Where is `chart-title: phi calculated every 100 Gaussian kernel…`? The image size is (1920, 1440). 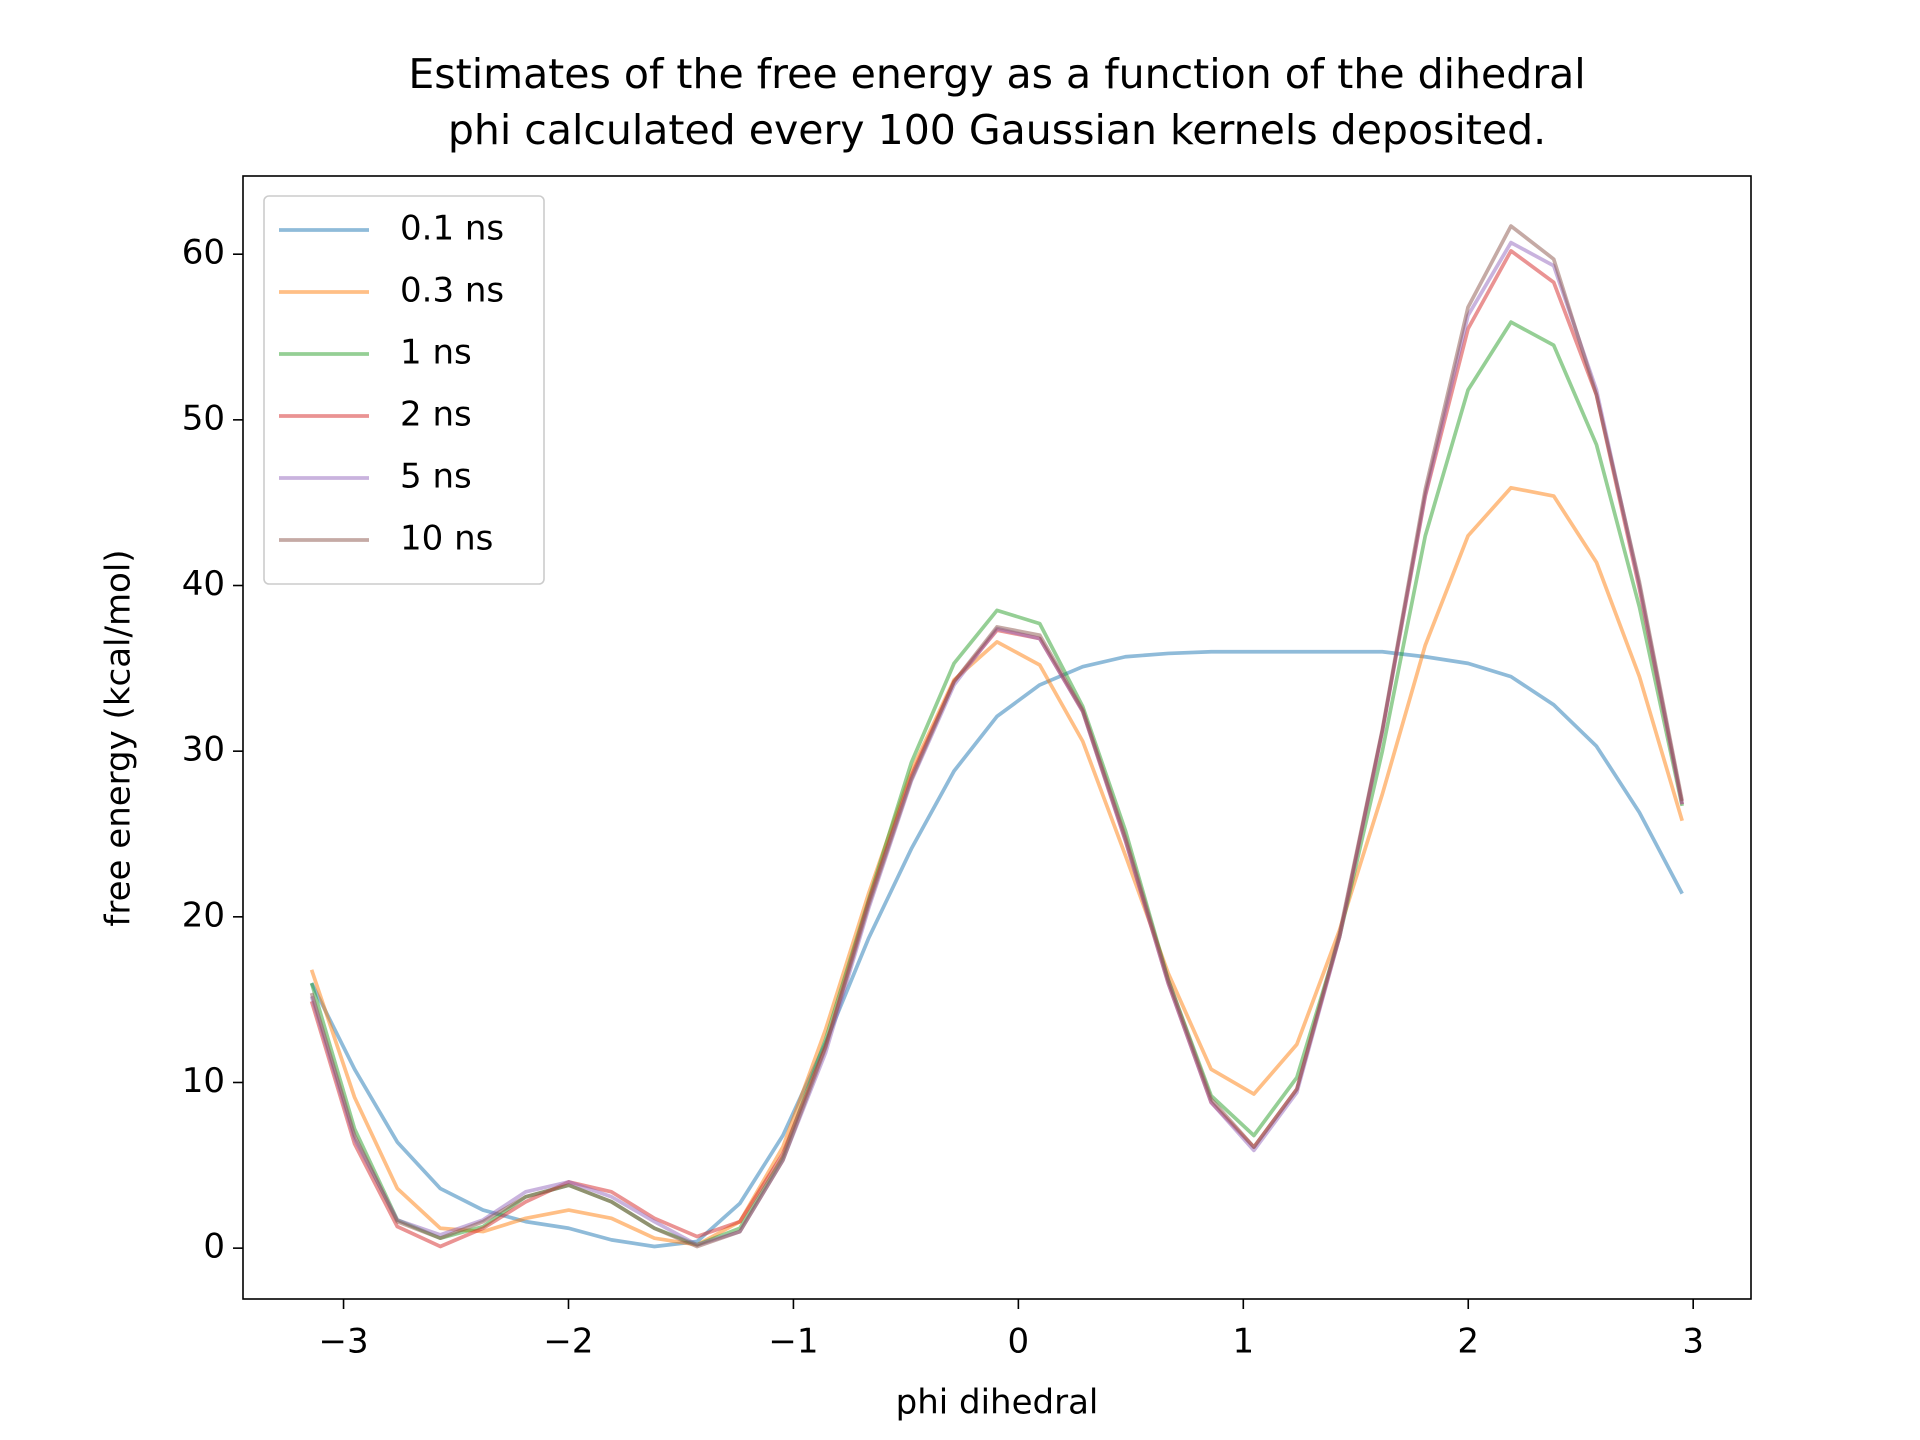
chart-title: phi calculated every 100 Gaussian kernel… is located at coordinates (997, 130).